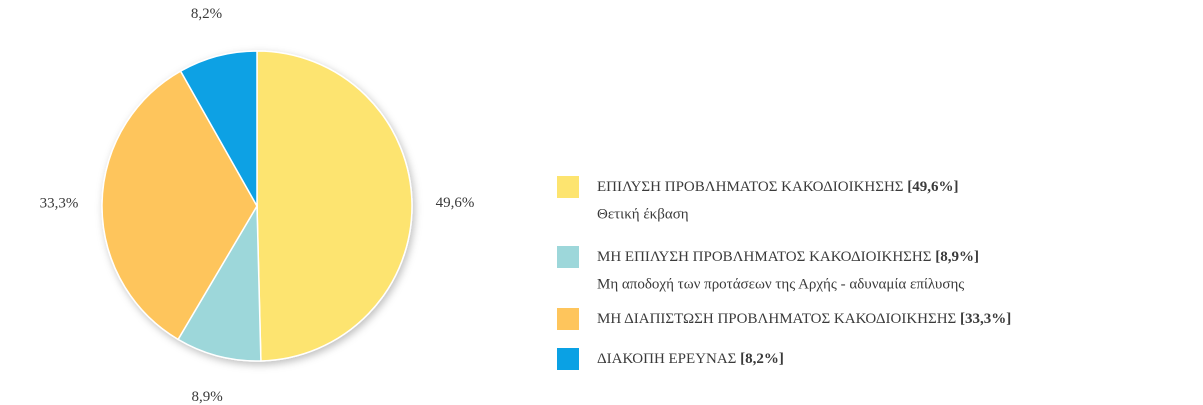  What do you see at coordinates (59, 204) in the screenshot?
I see `data-label: 33,3%` at bounding box center [59, 204].